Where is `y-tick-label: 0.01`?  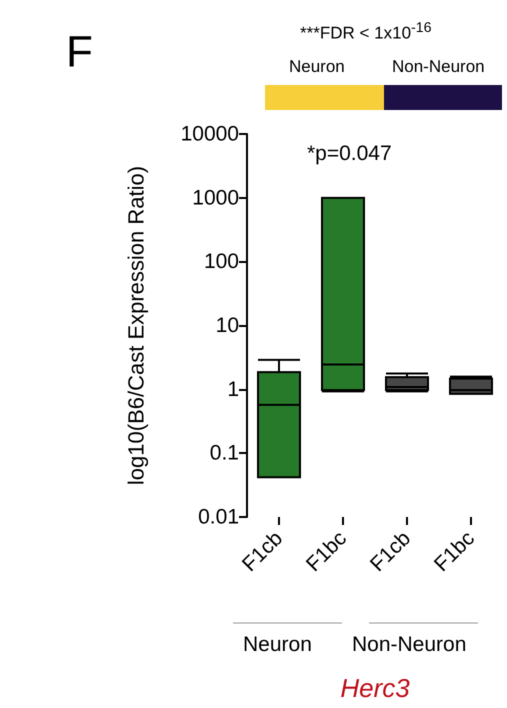
y-tick-label: 0.01 is located at coordinates (218, 517).